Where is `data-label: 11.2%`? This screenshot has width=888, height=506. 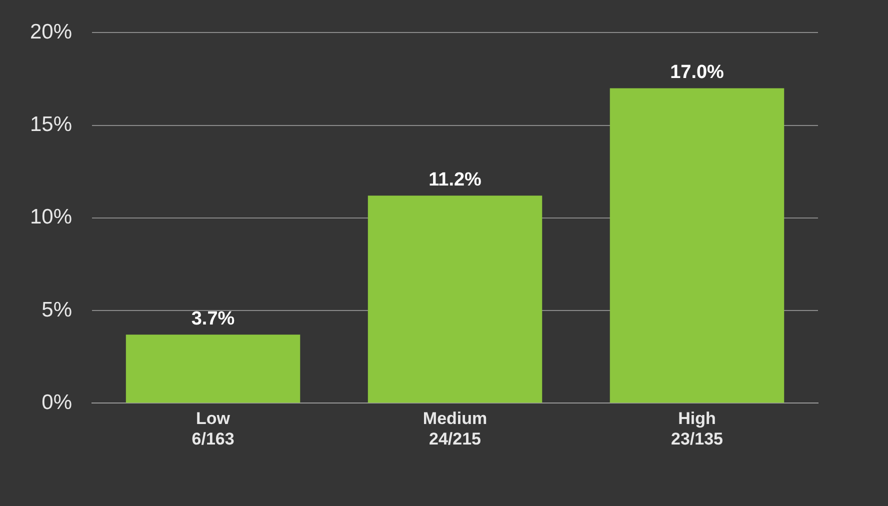
data-label: 11.2% is located at coordinates (455, 179).